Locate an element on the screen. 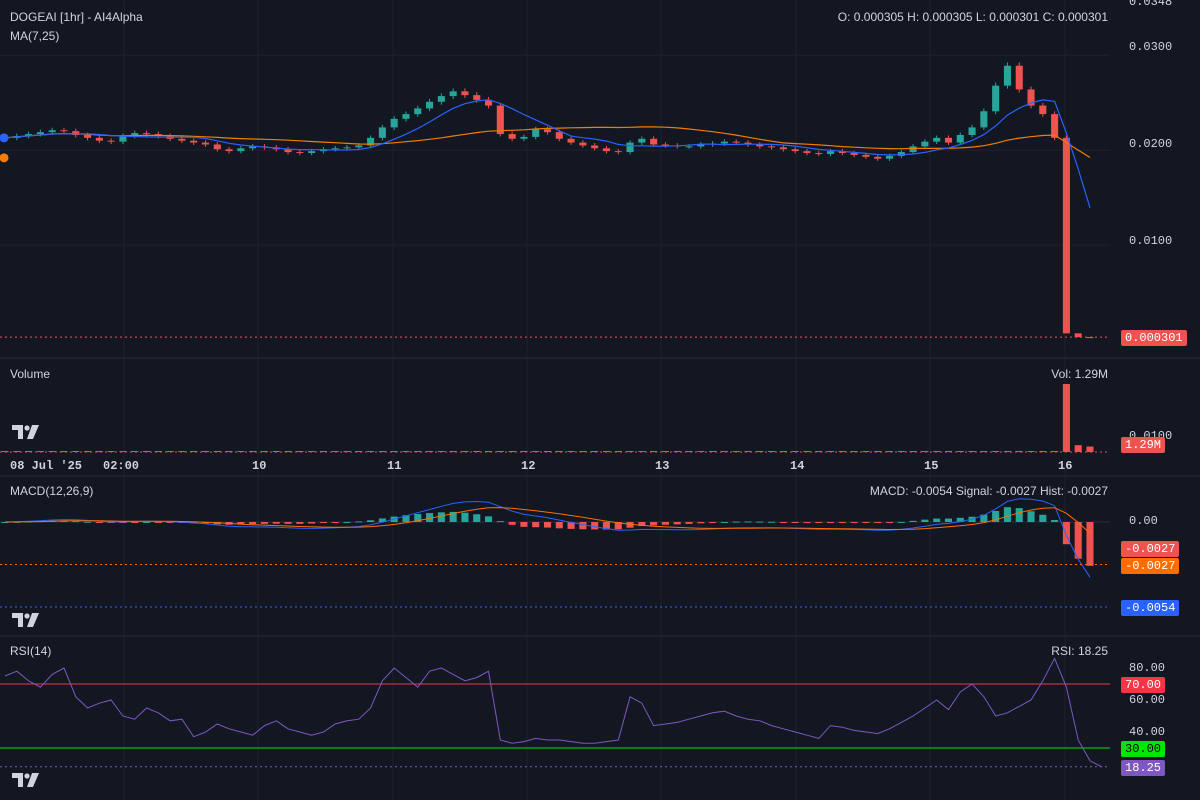 The width and height of the screenshot is (1200, 800). ma-fast-marker is located at coordinates (4, 138).